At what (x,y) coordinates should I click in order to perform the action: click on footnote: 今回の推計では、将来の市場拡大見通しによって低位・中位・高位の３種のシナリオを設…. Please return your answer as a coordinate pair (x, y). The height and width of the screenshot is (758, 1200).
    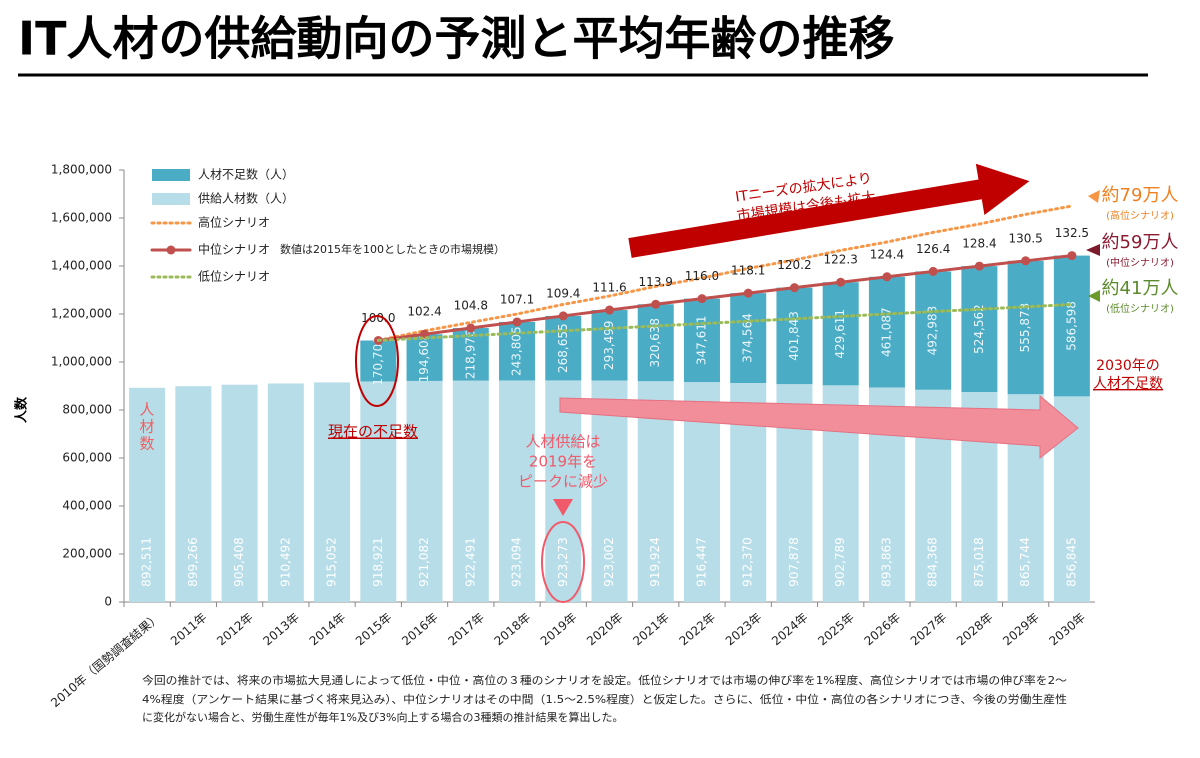
    Looking at the image, I should click on (604, 680).